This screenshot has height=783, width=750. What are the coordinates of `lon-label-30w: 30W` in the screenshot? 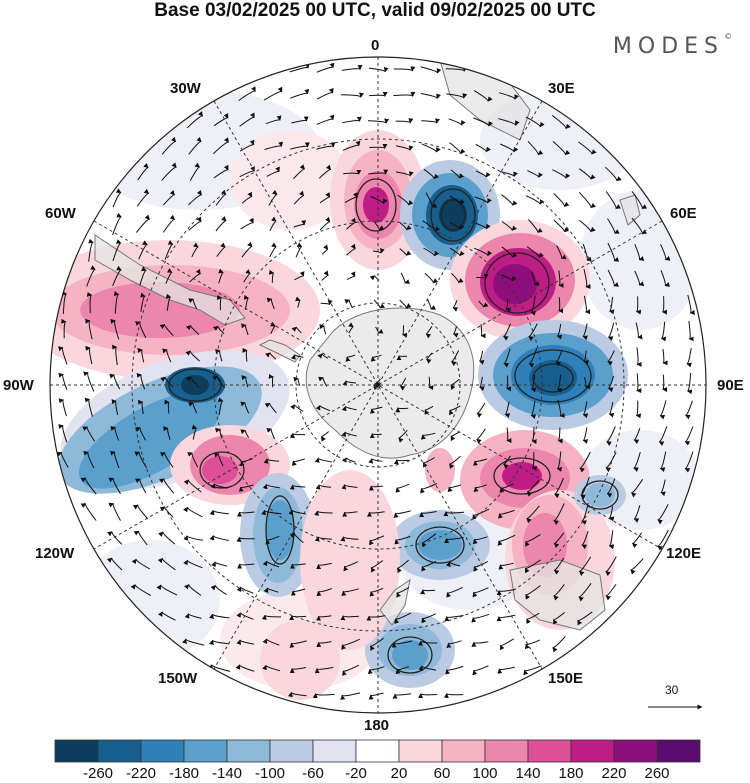 It's located at (185, 88).